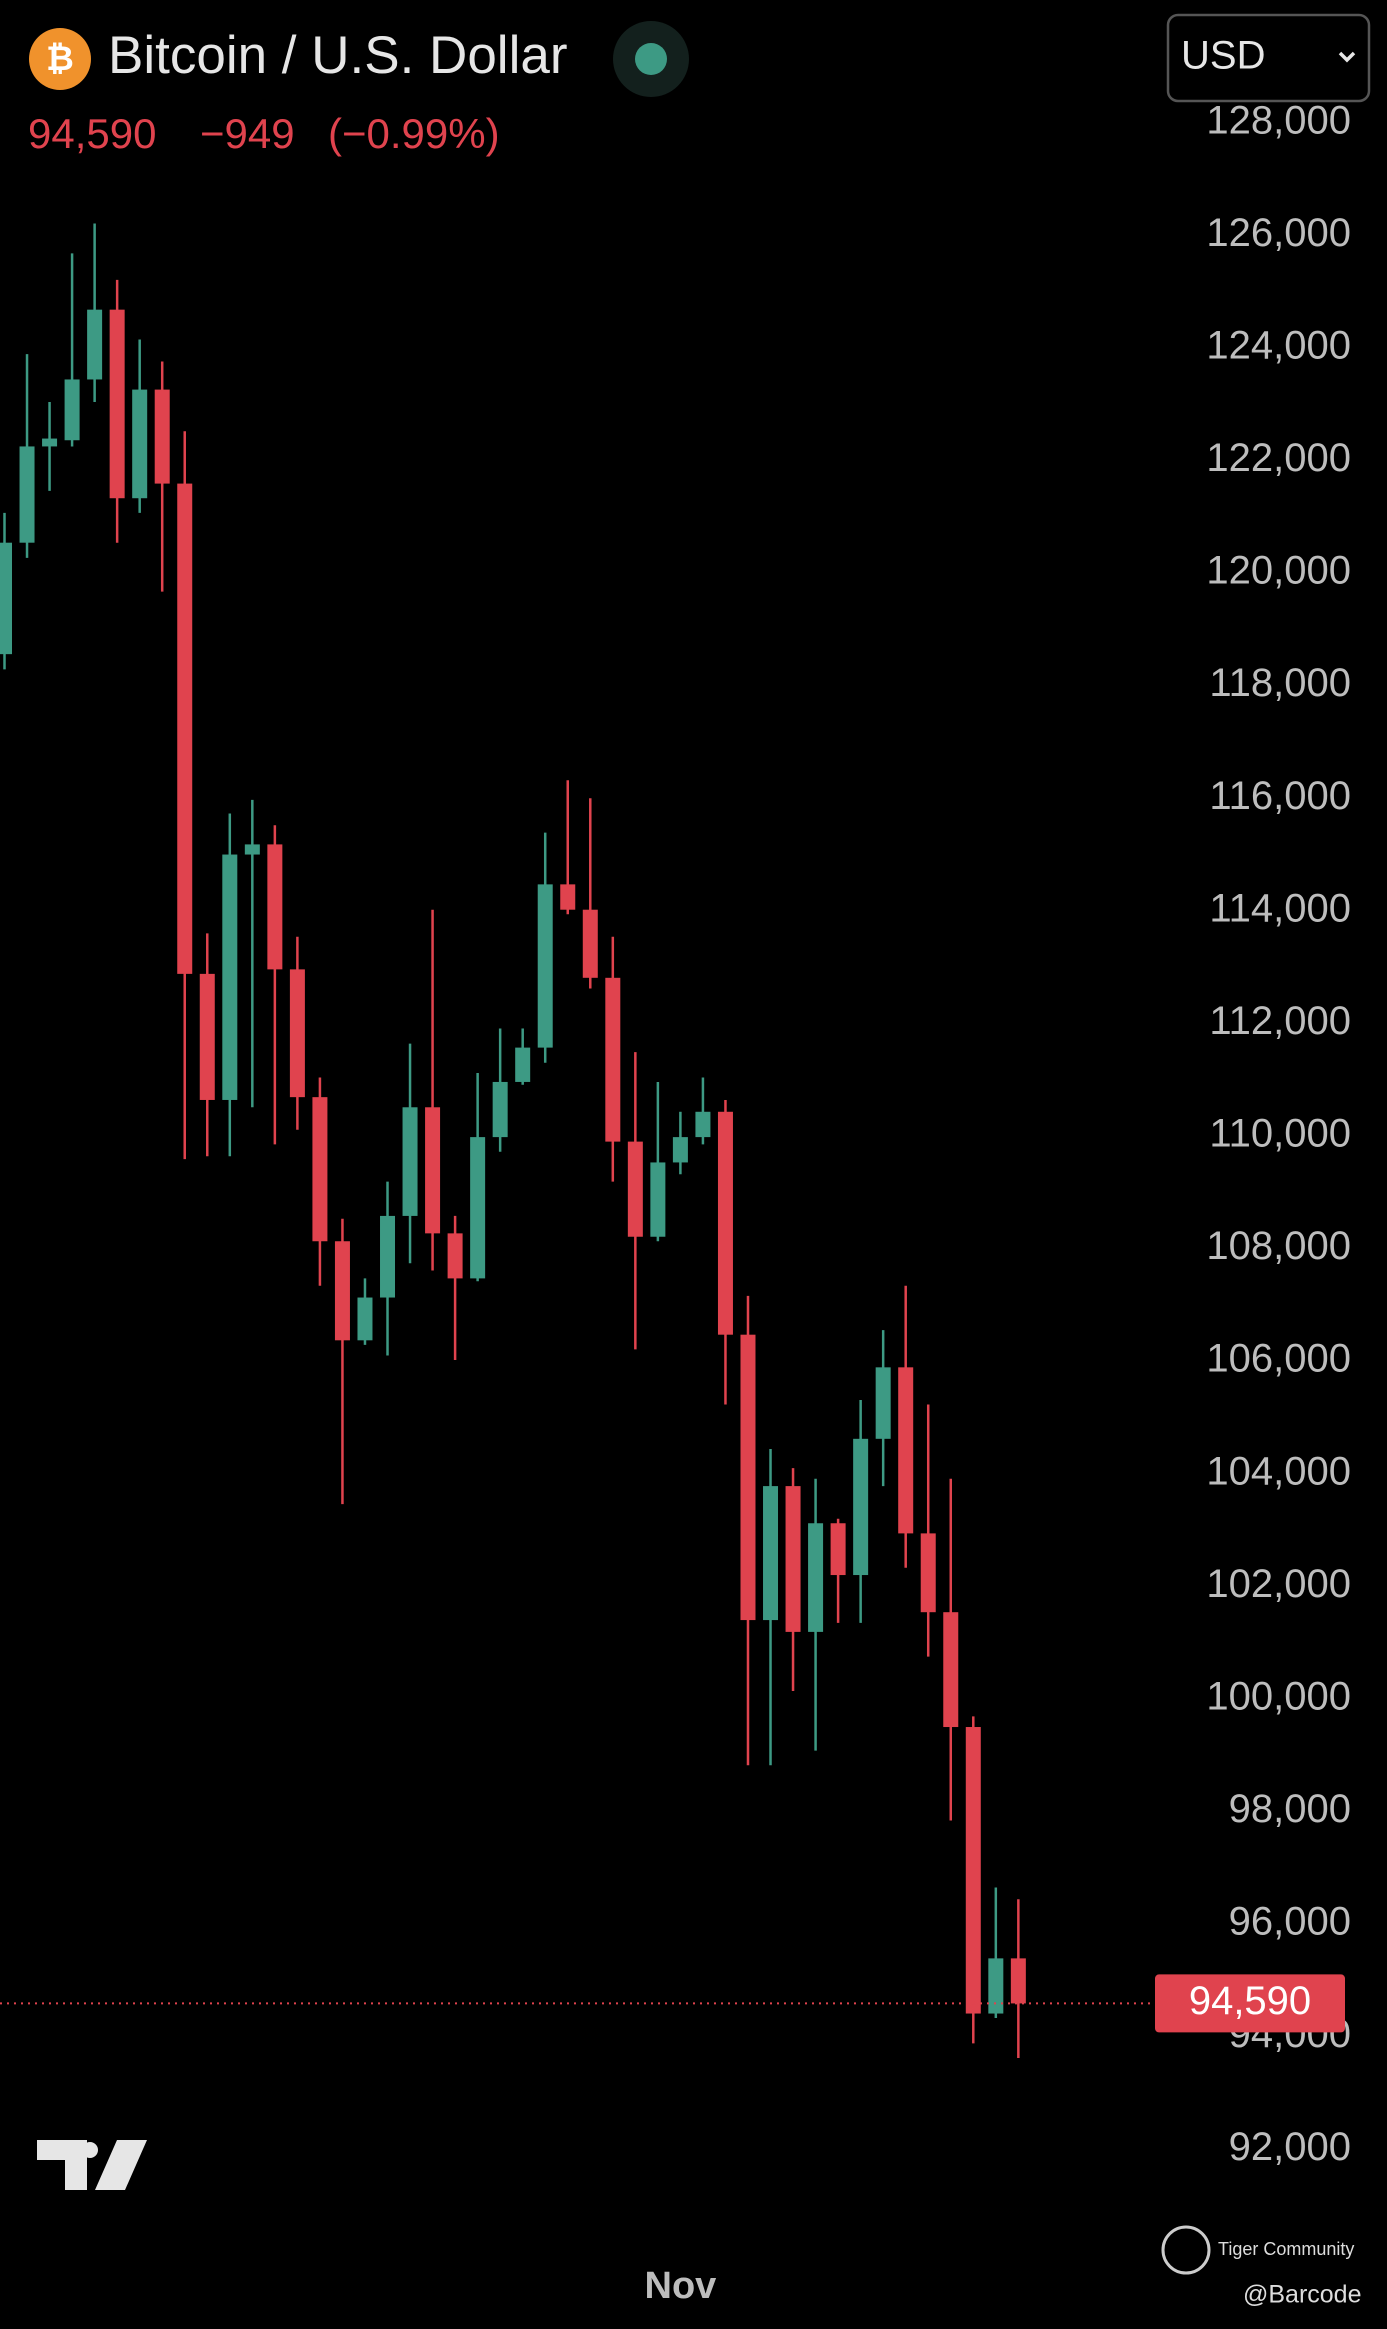 The height and width of the screenshot is (2329, 1387). Describe the element at coordinates (1278, 458) in the screenshot. I see `y-tick-label: 122,000` at that location.